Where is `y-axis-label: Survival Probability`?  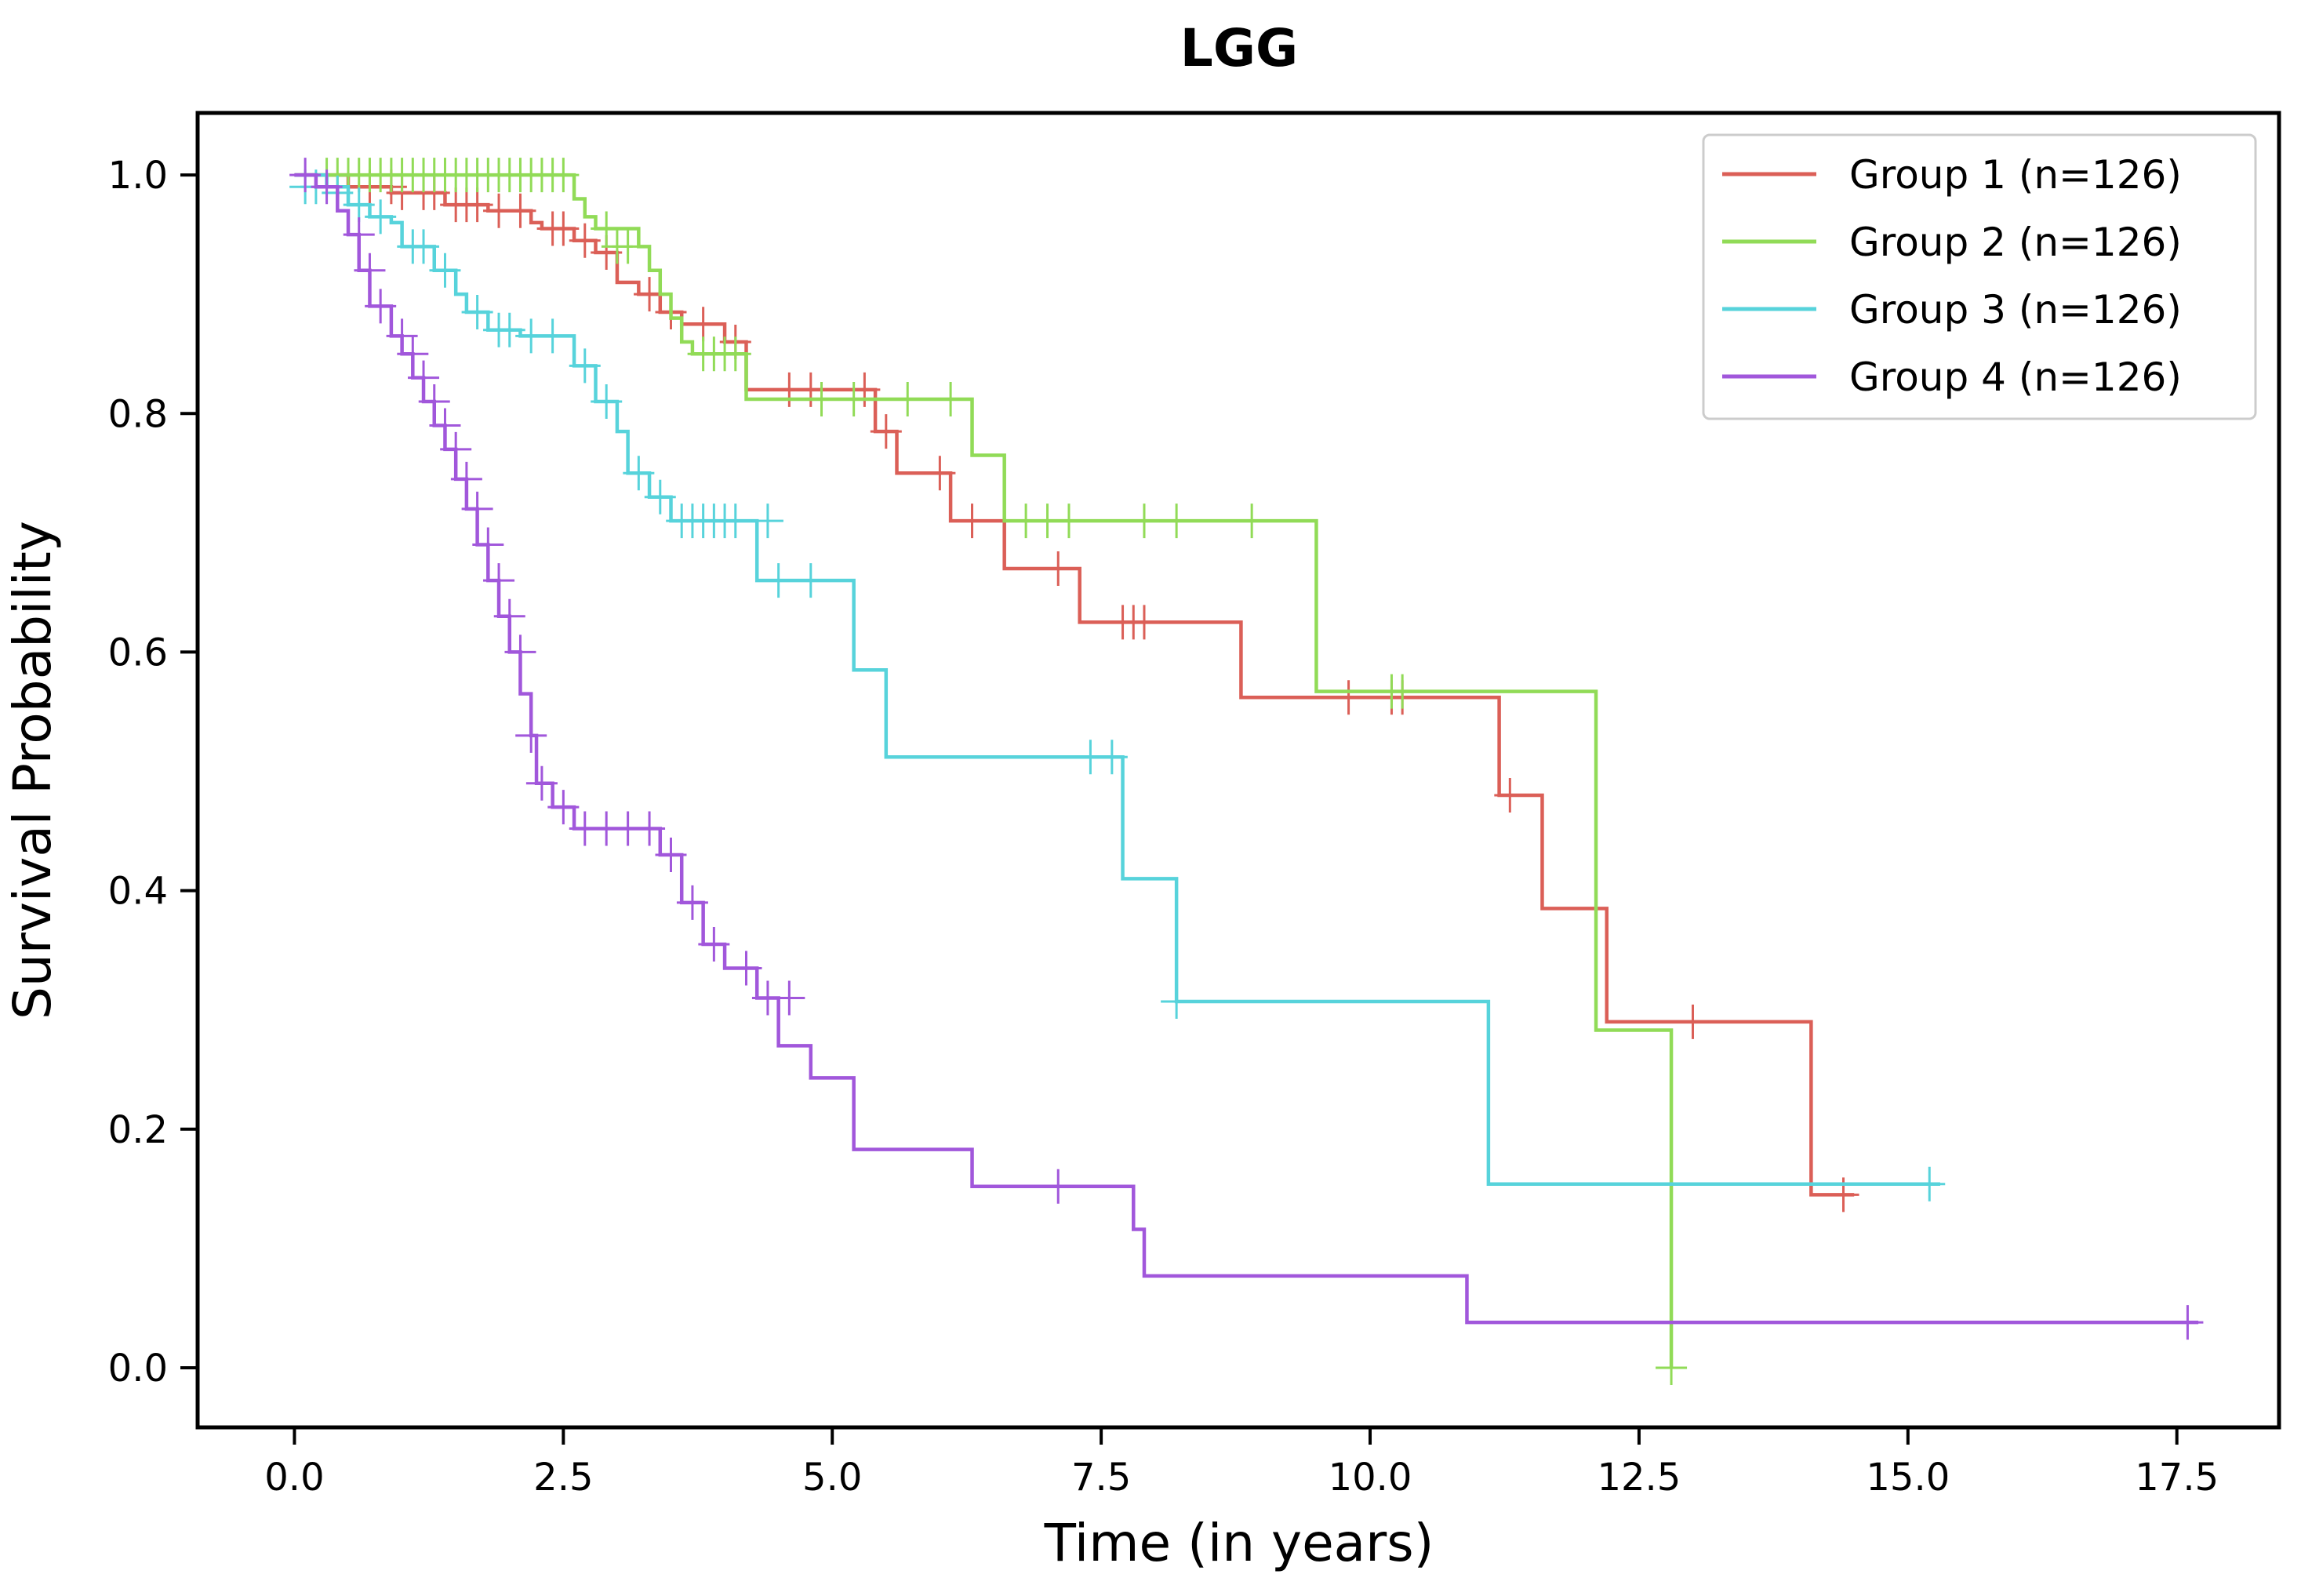
y-axis-label: Survival Probability is located at coordinates (32, 771).